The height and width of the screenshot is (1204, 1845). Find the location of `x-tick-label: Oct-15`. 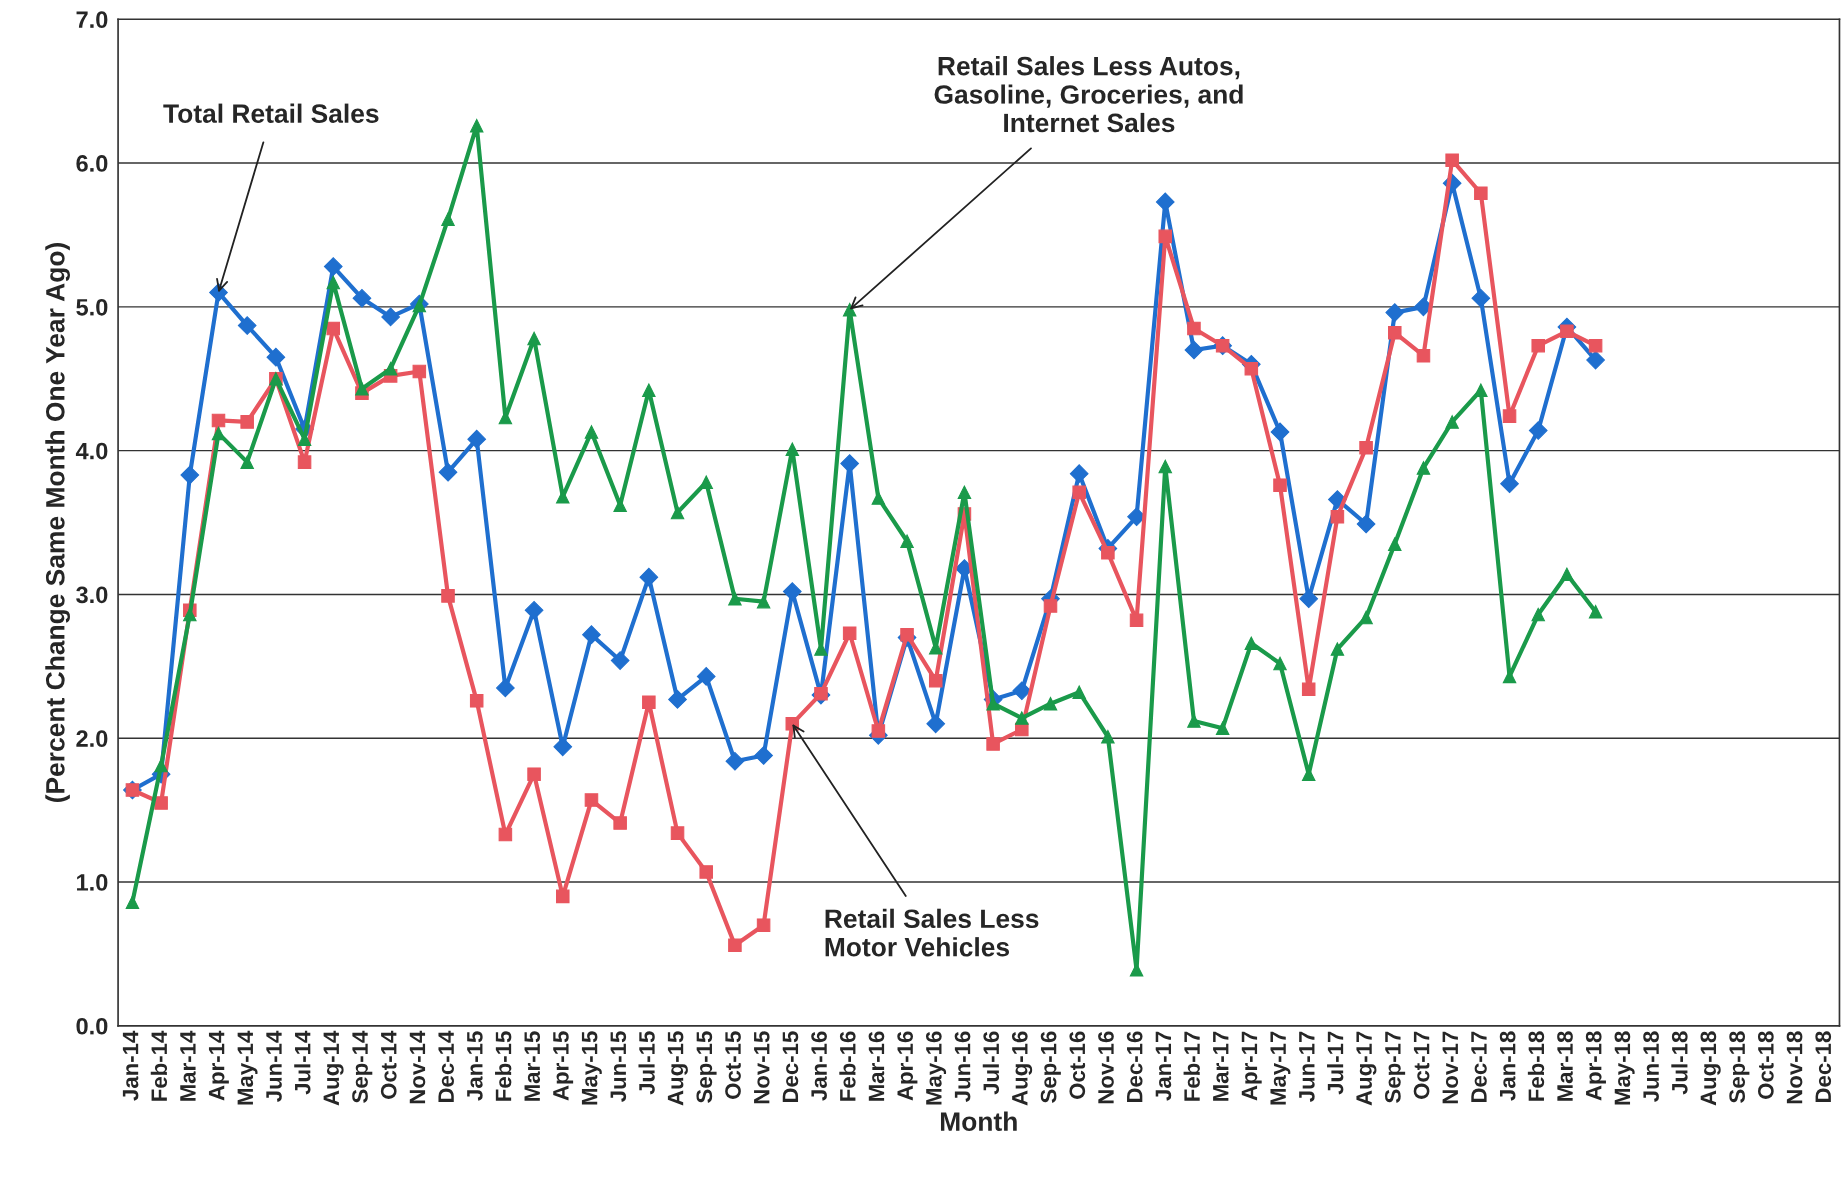

x-tick-label: Oct-15 is located at coordinates (733, 1065).